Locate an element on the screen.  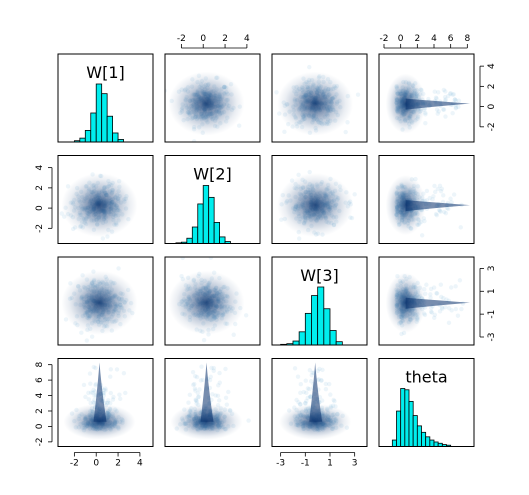
y-tick-label: 3 is located at coordinates (492, 269).